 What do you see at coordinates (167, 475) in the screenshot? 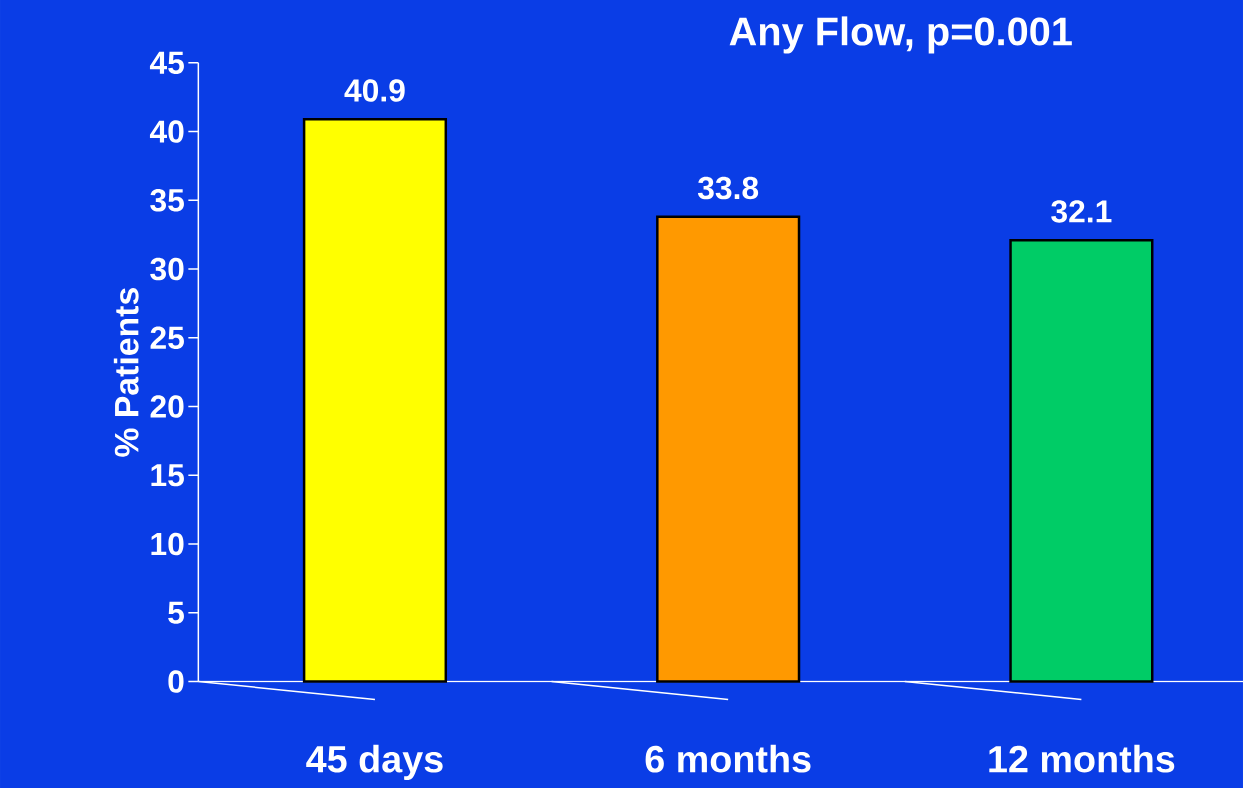
I see `y-tick-label: 15` at bounding box center [167, 475].